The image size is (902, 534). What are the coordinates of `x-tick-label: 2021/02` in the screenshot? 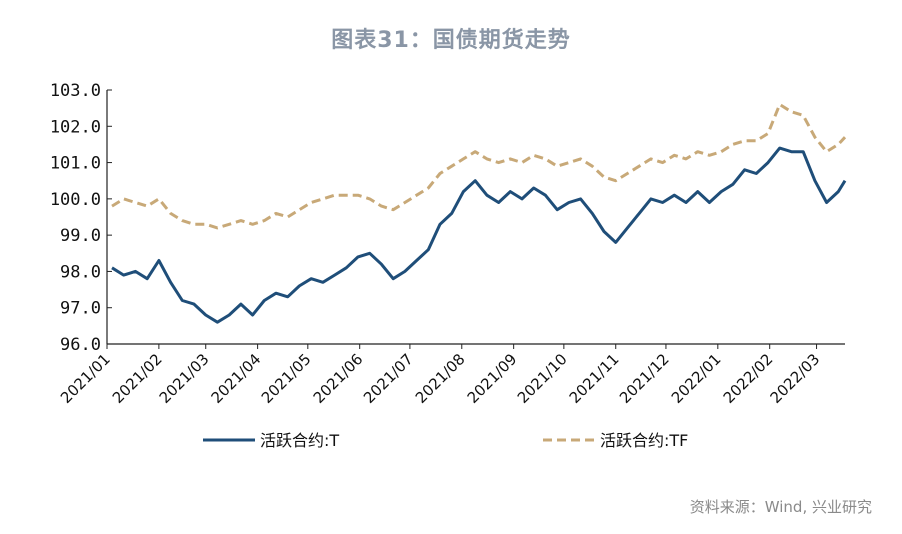 It's located at (137, 378).